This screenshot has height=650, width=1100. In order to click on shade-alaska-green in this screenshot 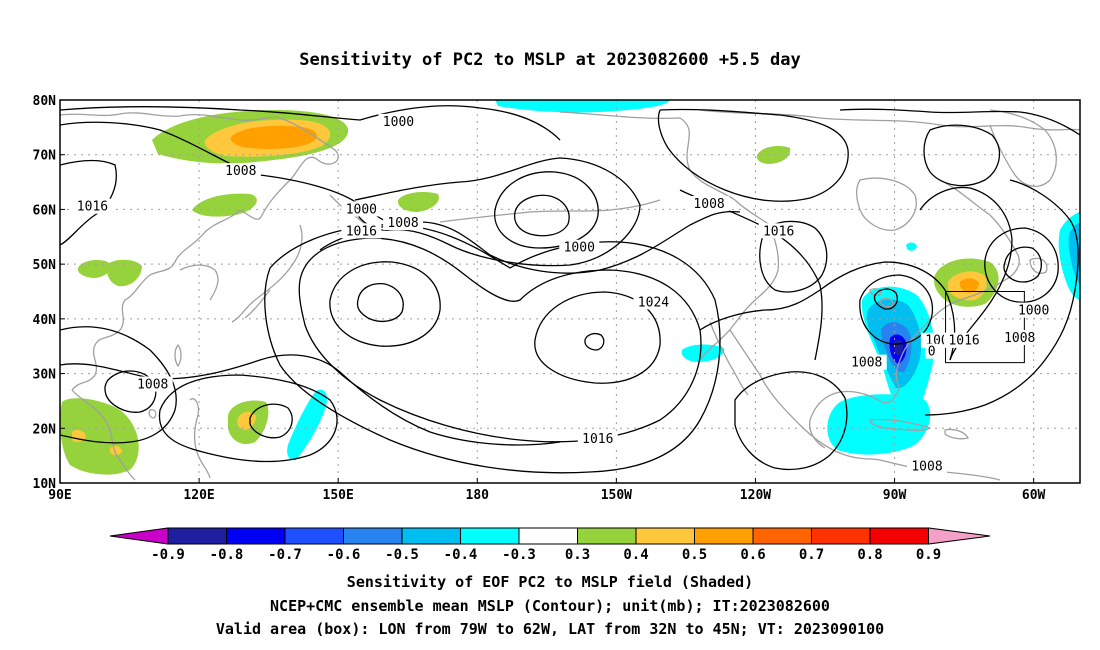, I will do `click(773, 155)`.